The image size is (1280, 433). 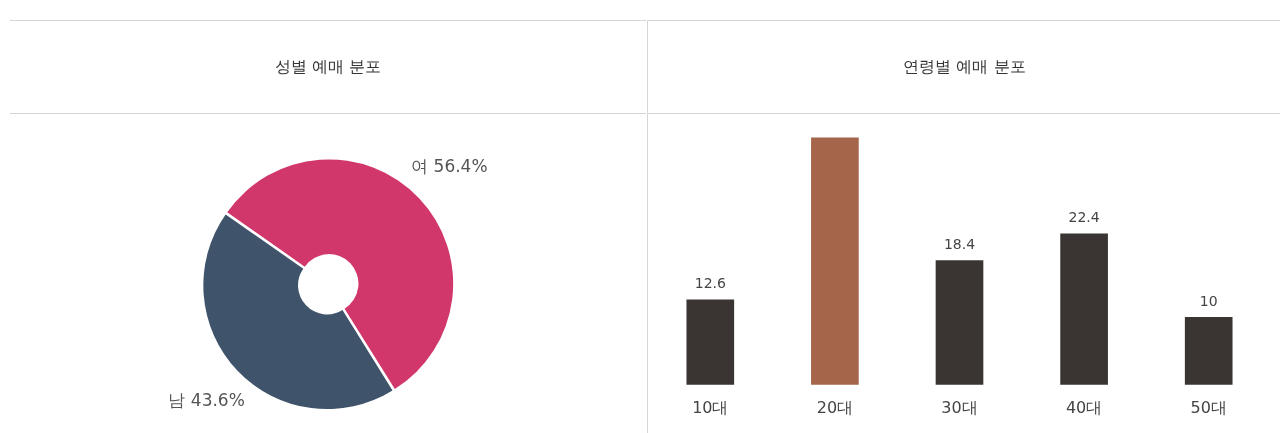 I want to click on slice-label: 남 43.6%, so click(x=206, y=399).